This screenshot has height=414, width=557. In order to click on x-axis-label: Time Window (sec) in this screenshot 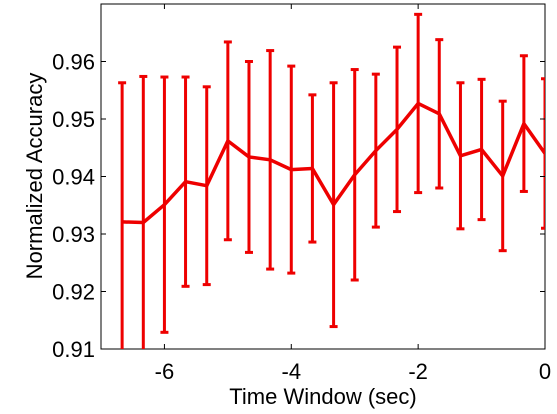, I will do `click(322, 396)`.